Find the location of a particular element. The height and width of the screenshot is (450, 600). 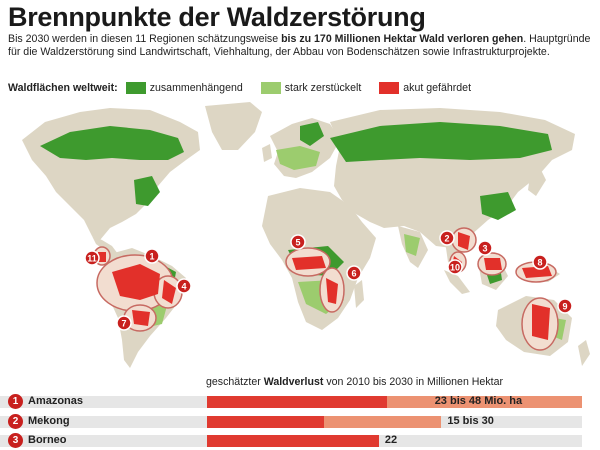

marker-2: 2 is located at coordinates (447, 238).